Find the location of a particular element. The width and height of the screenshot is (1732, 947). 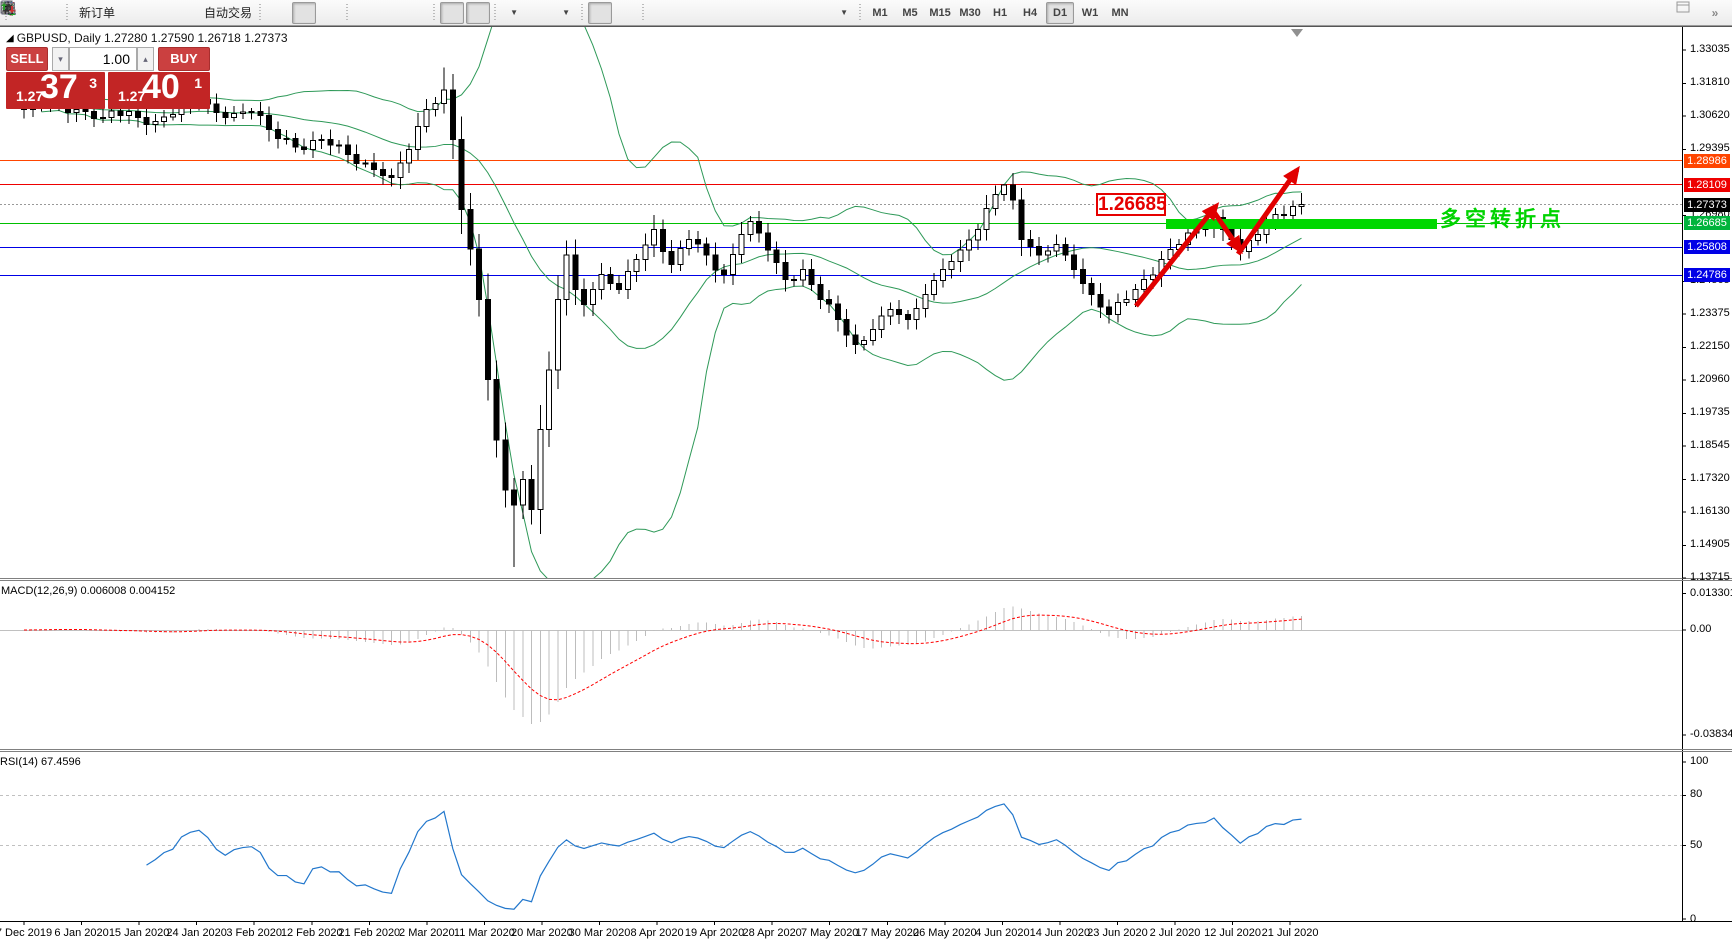

buy-price-big: 40 is located at coordinates (161, 87).